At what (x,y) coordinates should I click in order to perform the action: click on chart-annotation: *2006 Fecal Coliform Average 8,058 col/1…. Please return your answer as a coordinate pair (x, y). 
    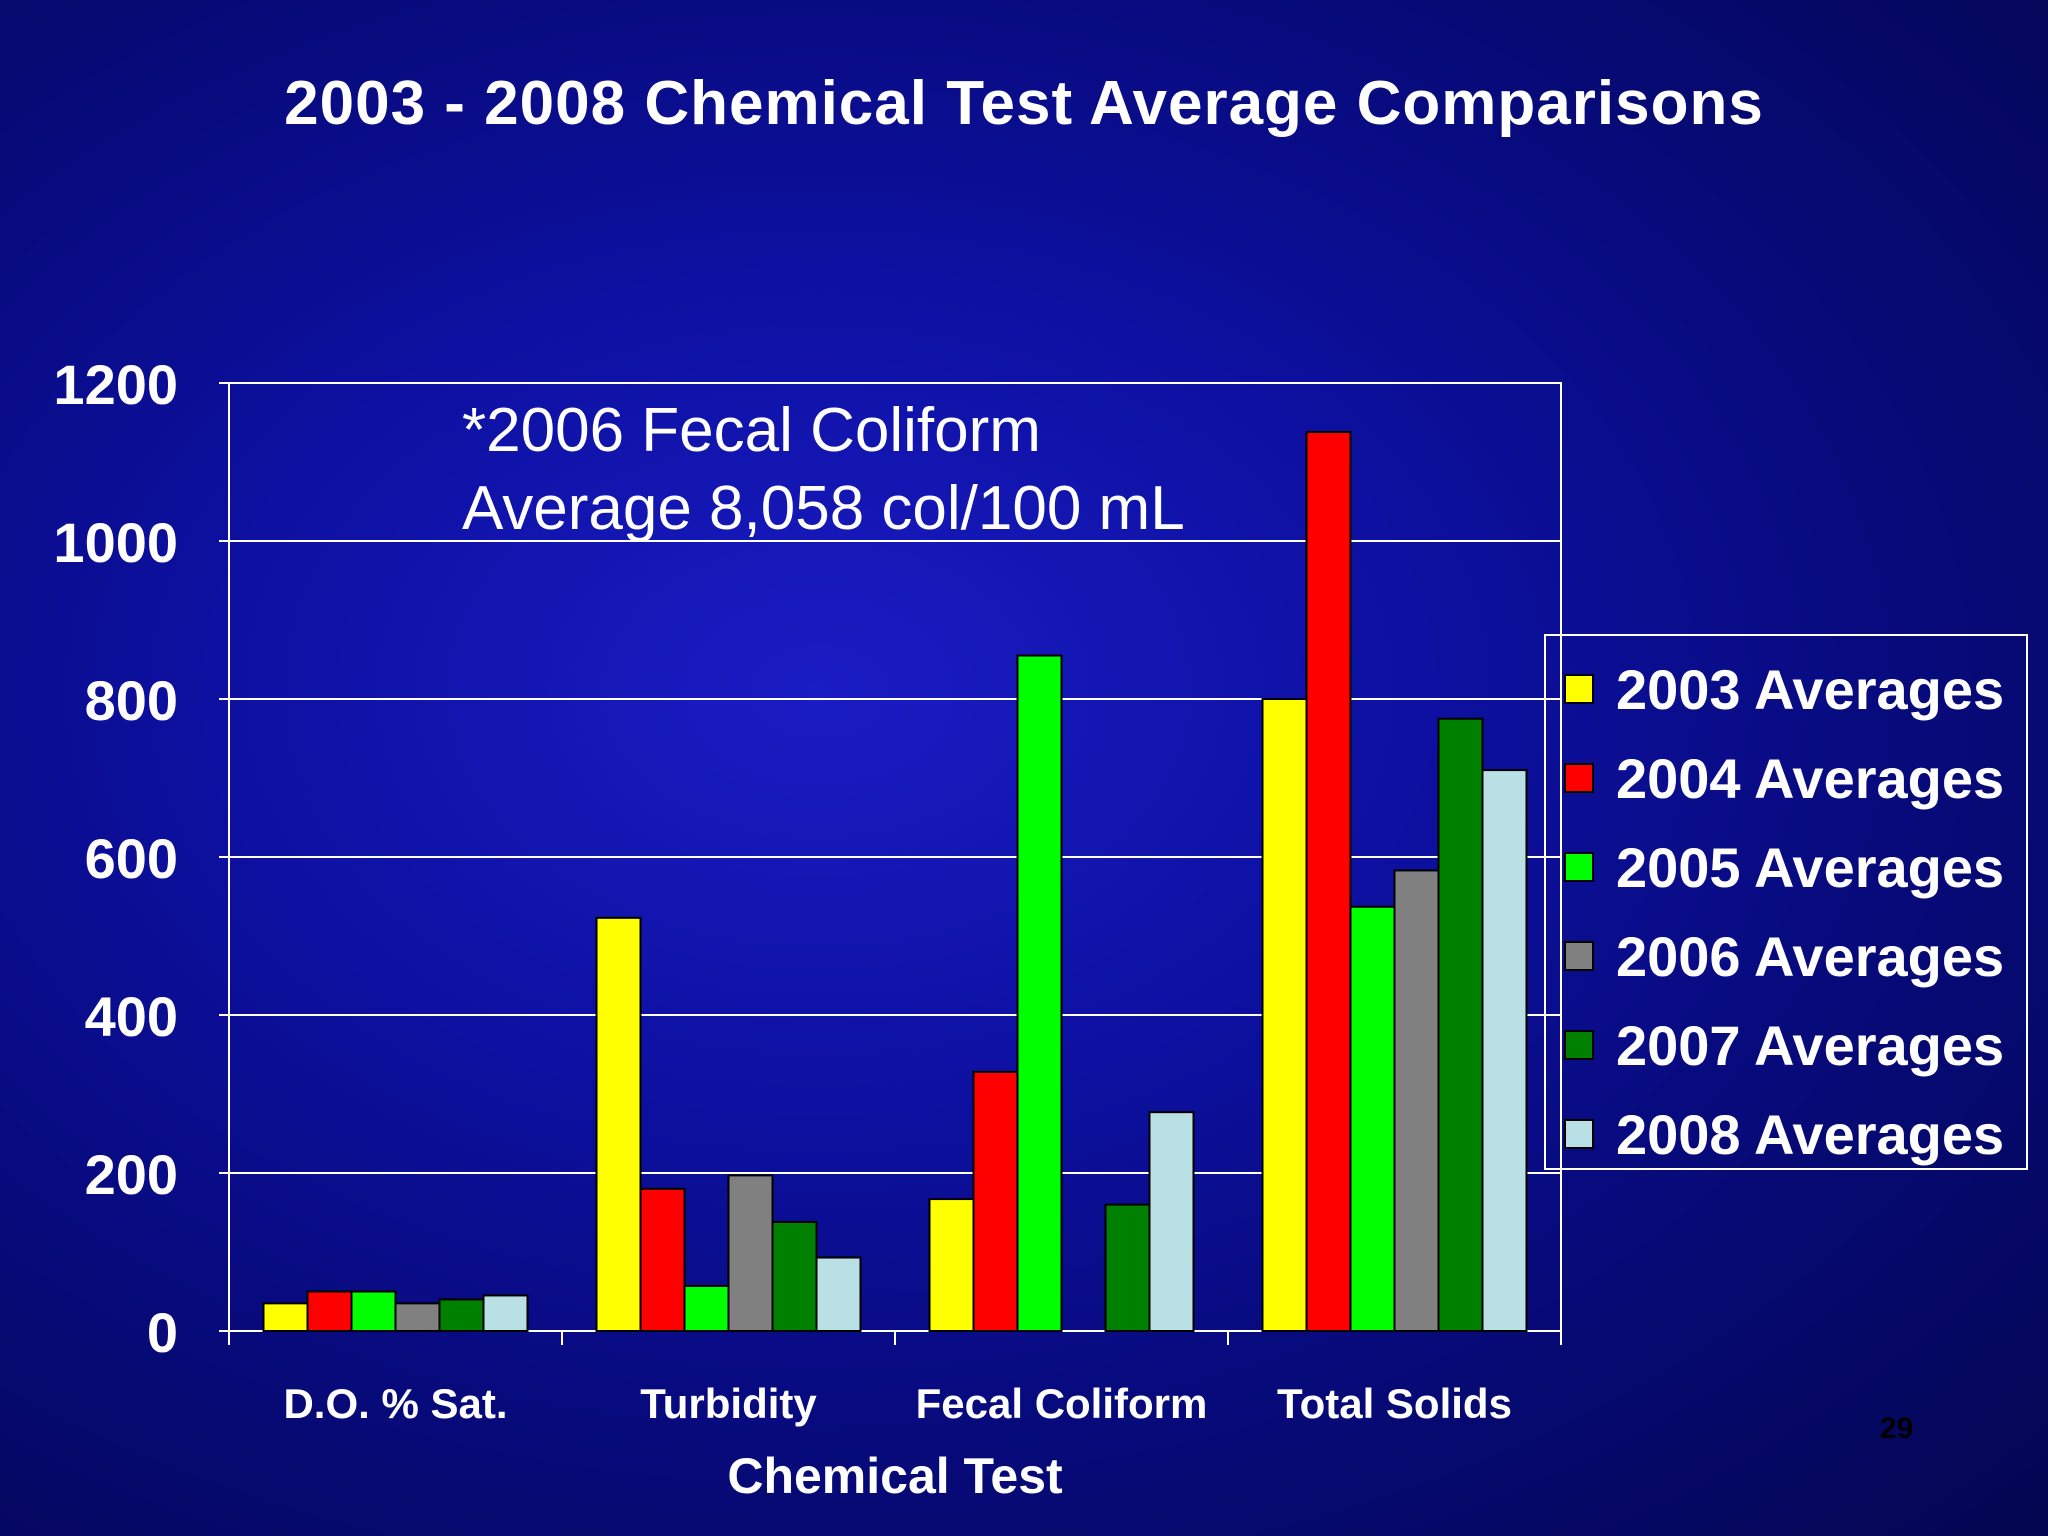
    Looking at the image, I should click on (823, 470).